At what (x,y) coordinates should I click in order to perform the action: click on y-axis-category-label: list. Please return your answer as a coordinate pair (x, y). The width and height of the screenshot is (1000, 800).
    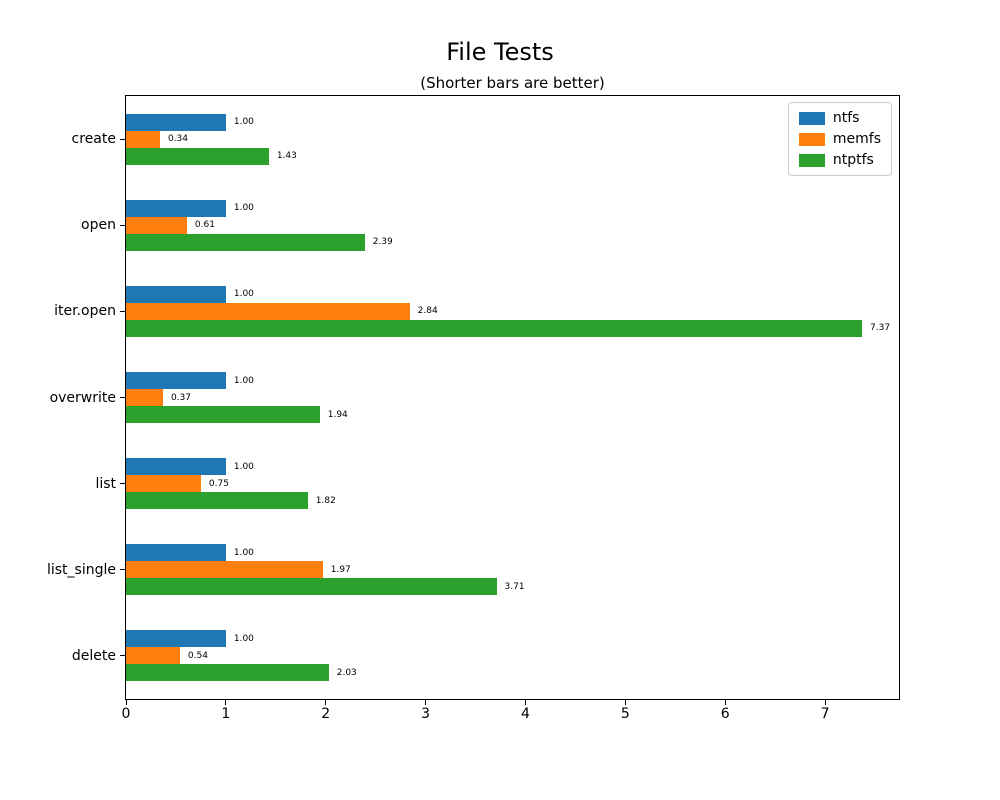
    Looking at the image, I should click on (105, 483).